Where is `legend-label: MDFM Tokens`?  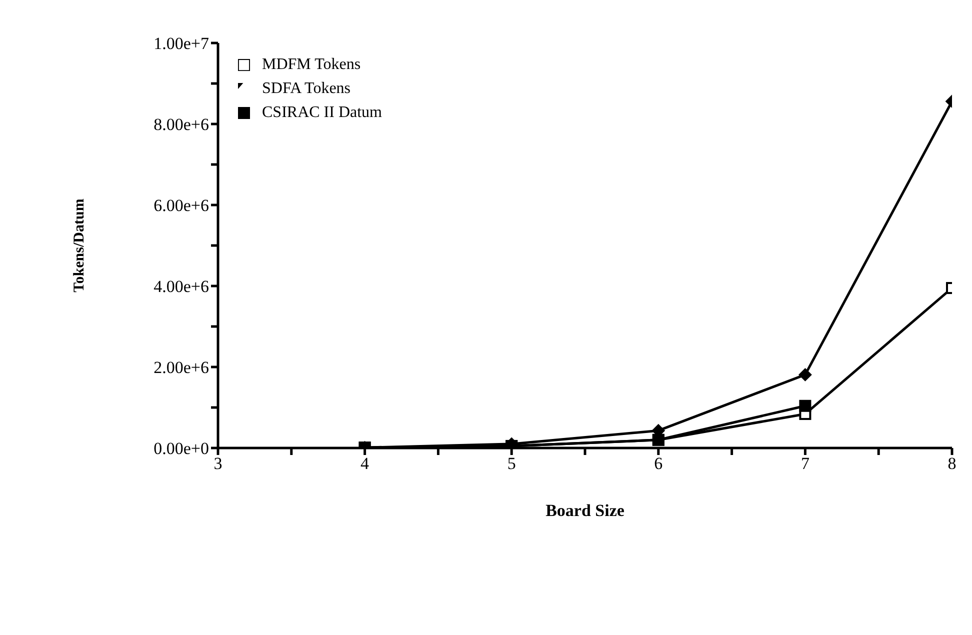 legend-label: MDFM Tokens is located at coordinates (311, 64).